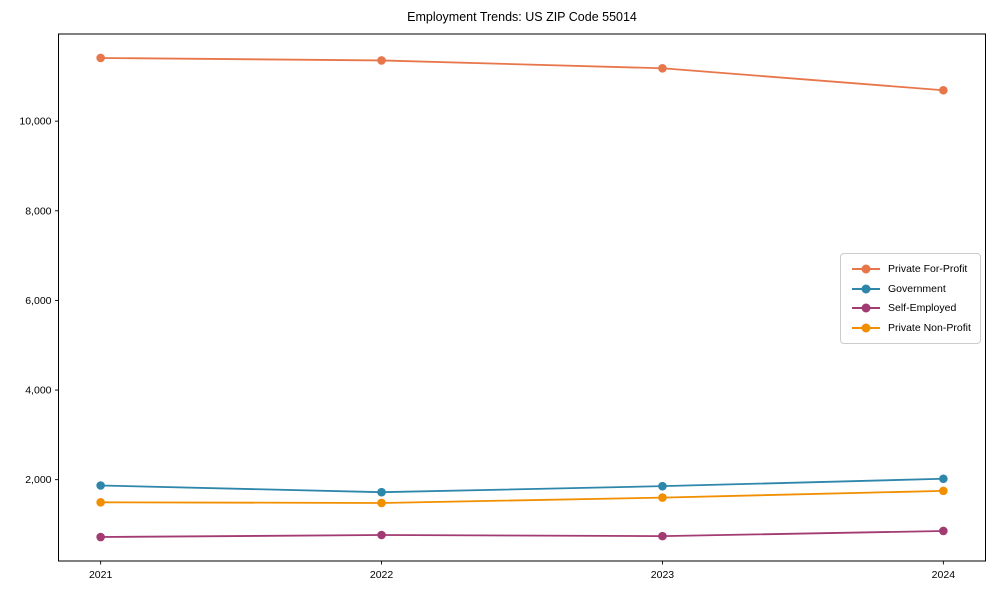 This screenshot has height=600, width=1000. I want to click on legend-item-private-for-profit: Private For-Profit, so click(910, 269).